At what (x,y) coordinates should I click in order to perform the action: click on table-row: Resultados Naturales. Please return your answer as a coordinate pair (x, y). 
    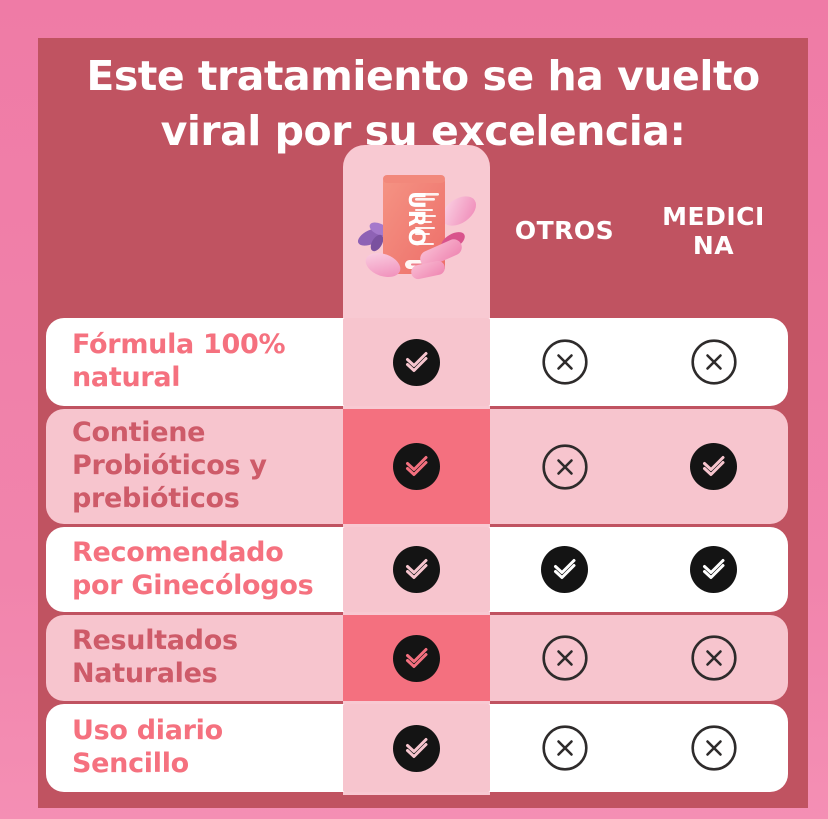
    Looking at the image, I should click on (417, 658).